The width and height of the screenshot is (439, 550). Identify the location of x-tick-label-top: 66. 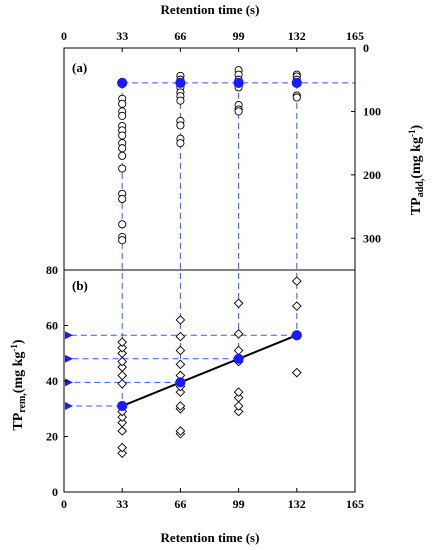
(180, 36).